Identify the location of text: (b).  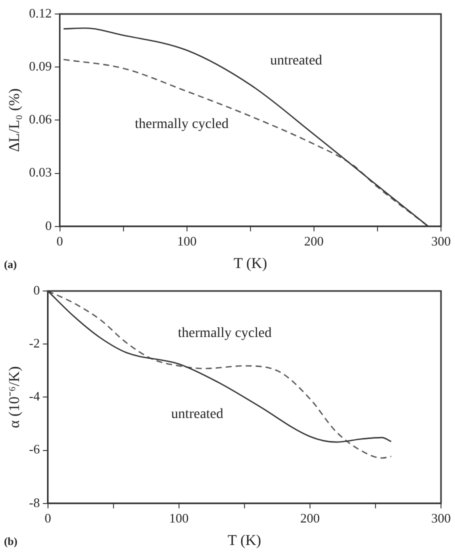
(11, 542).